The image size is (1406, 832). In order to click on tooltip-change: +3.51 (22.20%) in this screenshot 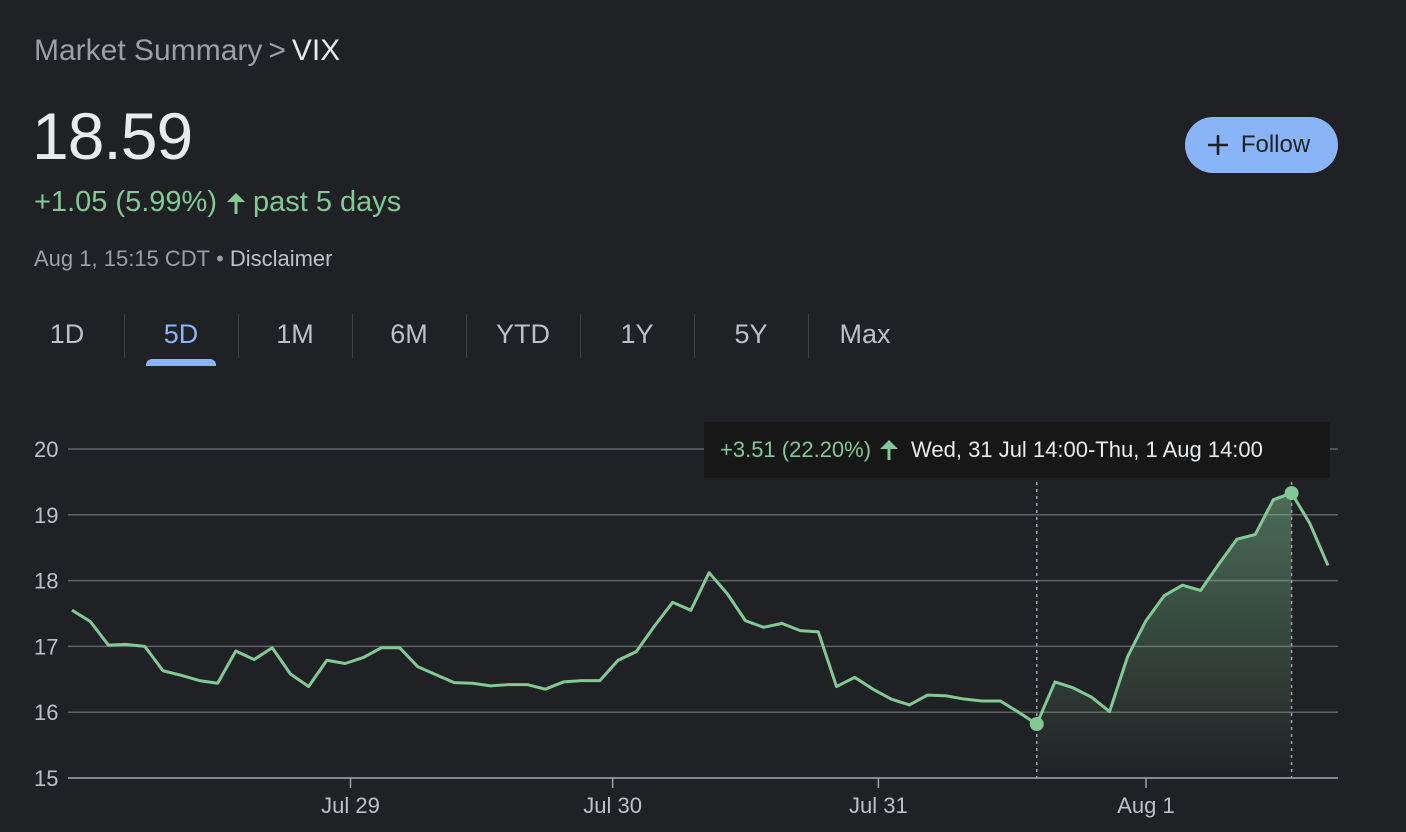, I will do `click(815, 450)`.